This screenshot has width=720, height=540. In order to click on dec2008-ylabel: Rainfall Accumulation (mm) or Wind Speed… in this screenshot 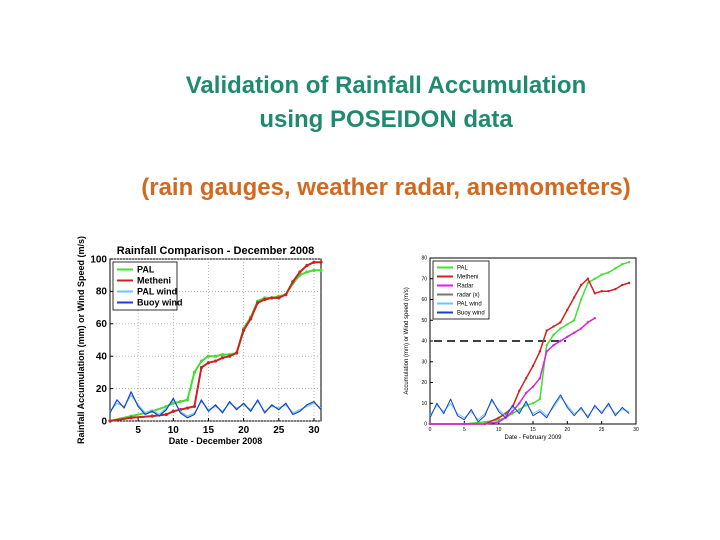, I will do `click(81, 340)`.